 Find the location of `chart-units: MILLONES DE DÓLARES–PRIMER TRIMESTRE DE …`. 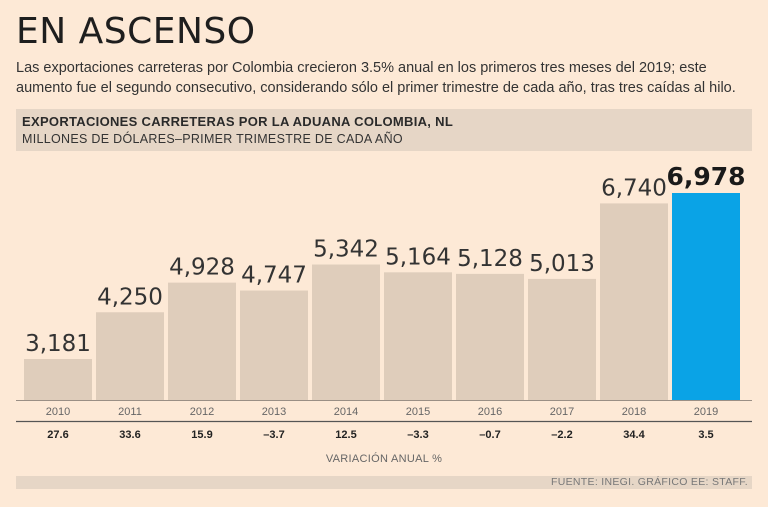

chart-units: MILLONES DE DÓLARES–PRIMER TRIMESTRE DE … is located at coordinates (212, 139).